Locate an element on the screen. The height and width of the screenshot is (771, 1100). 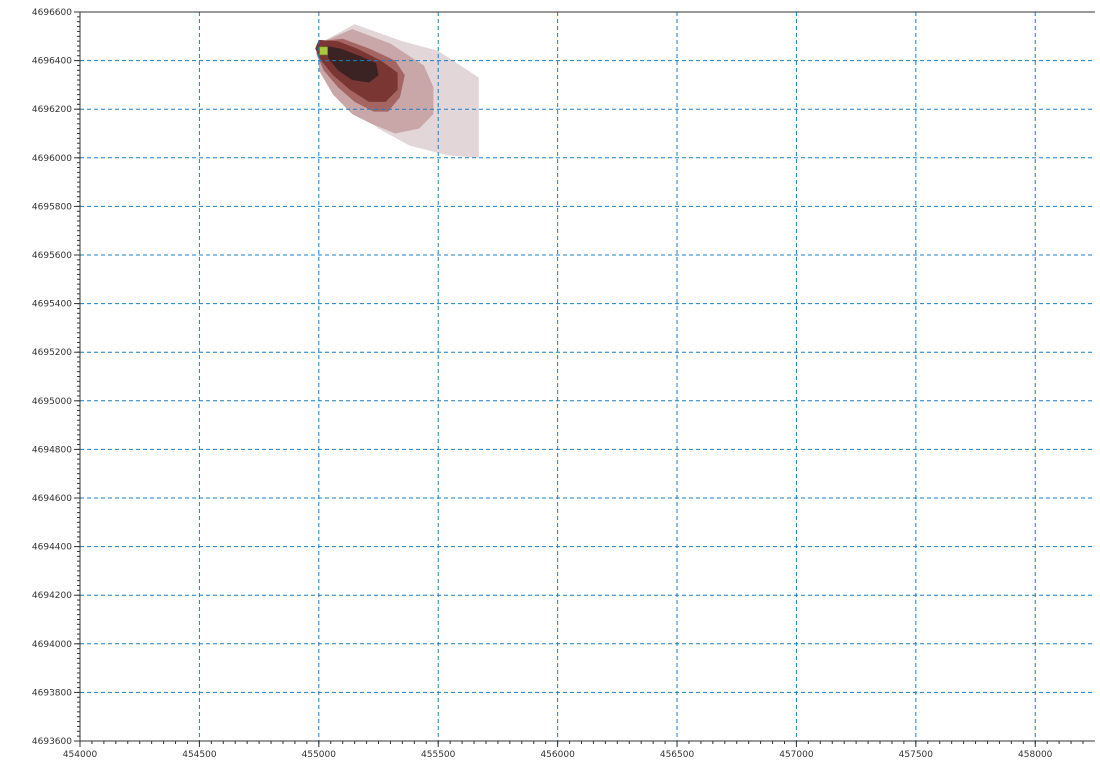
x-tick-label: 455500 is located at coordinates (438, 755).